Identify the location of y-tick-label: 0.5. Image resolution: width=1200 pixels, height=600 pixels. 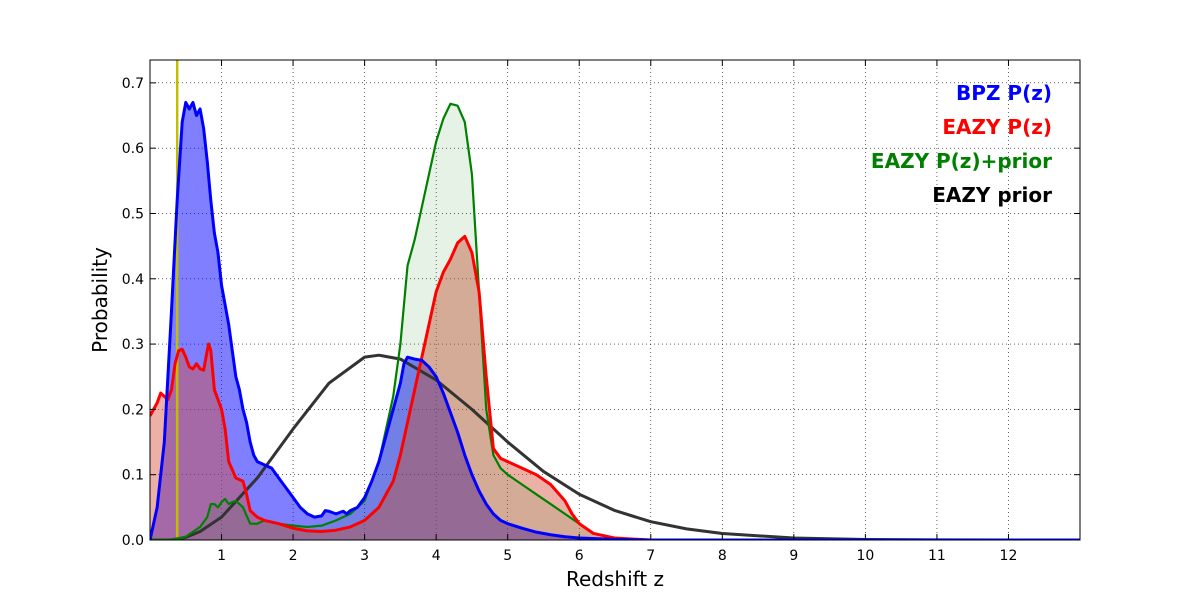
(133, 214).